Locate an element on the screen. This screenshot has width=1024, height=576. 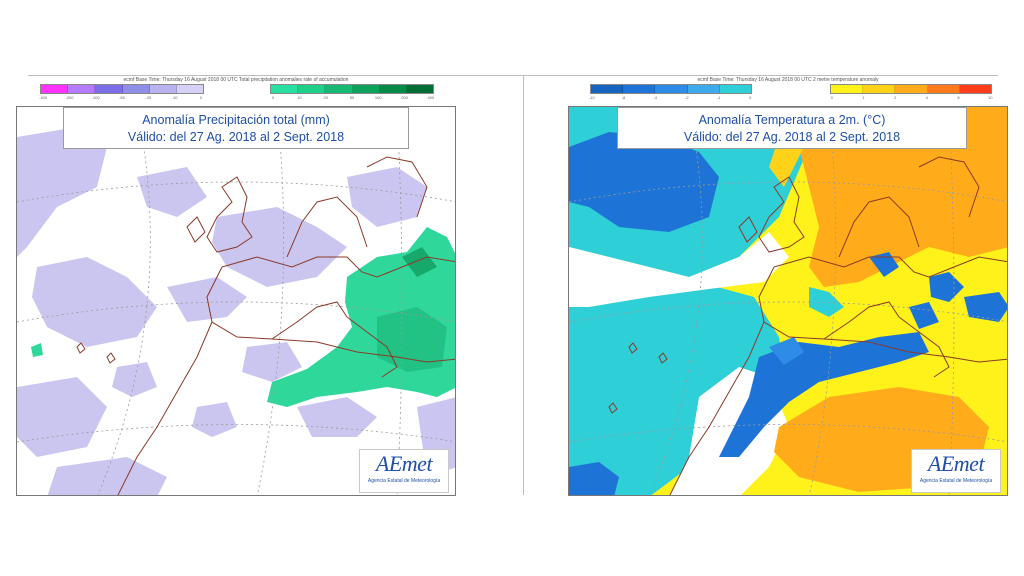
top-divider is located at coordinates (513, 75).